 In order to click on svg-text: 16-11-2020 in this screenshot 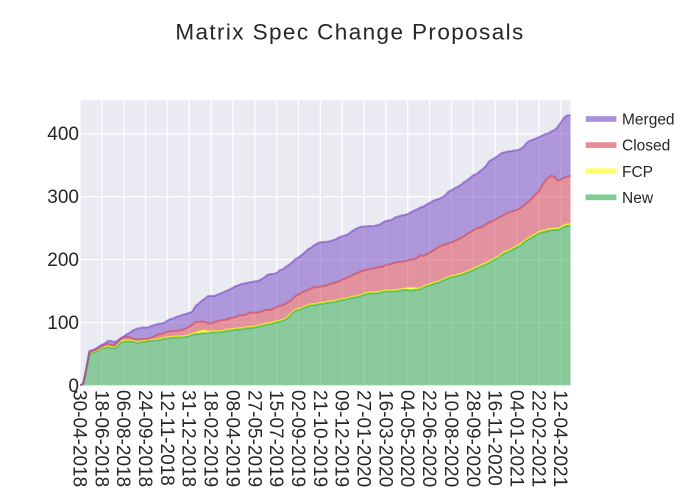, I will do `click(494, 438)`.